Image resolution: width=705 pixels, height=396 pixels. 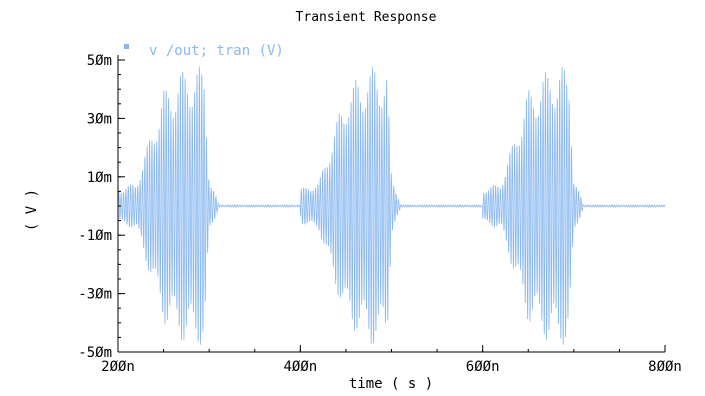 I want to click on x-tick-label: 8ØØn, so click(x=665, y=367).